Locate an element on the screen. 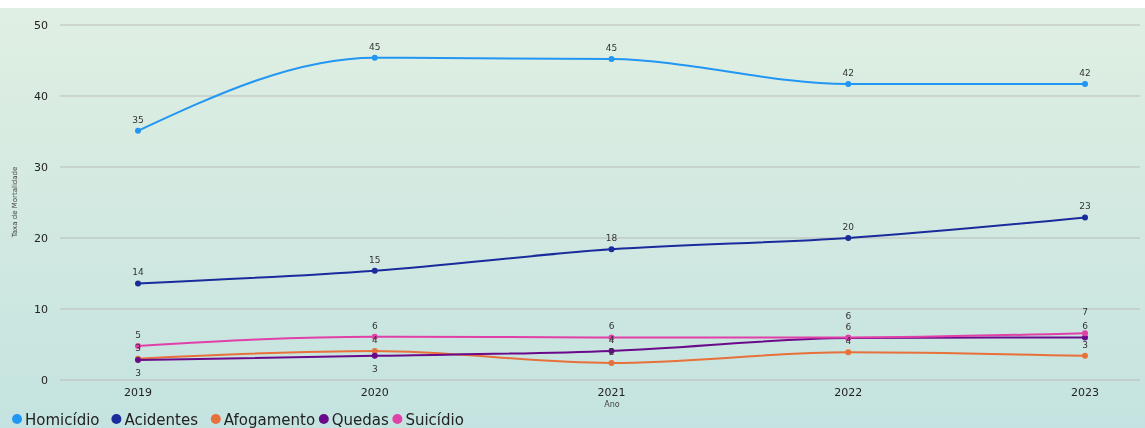 The width and height of the screenshot is (1145, 428). y-tick-label: 30 is located at coordinates (41, 167).